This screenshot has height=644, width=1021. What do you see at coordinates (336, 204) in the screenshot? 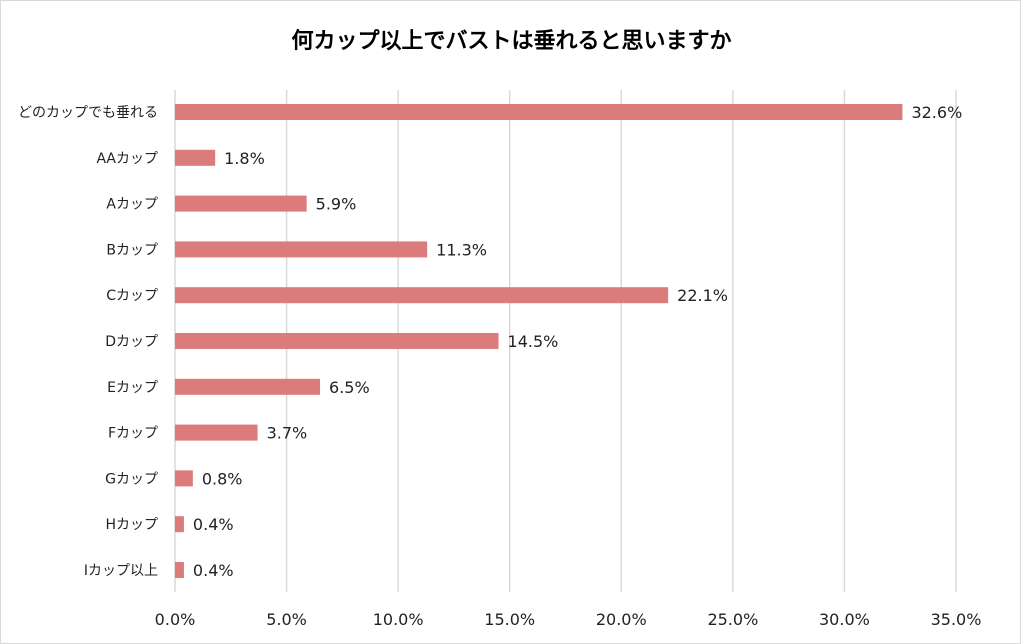
I see `value-label-2: 5.9%` at bounding box center [336, 204].